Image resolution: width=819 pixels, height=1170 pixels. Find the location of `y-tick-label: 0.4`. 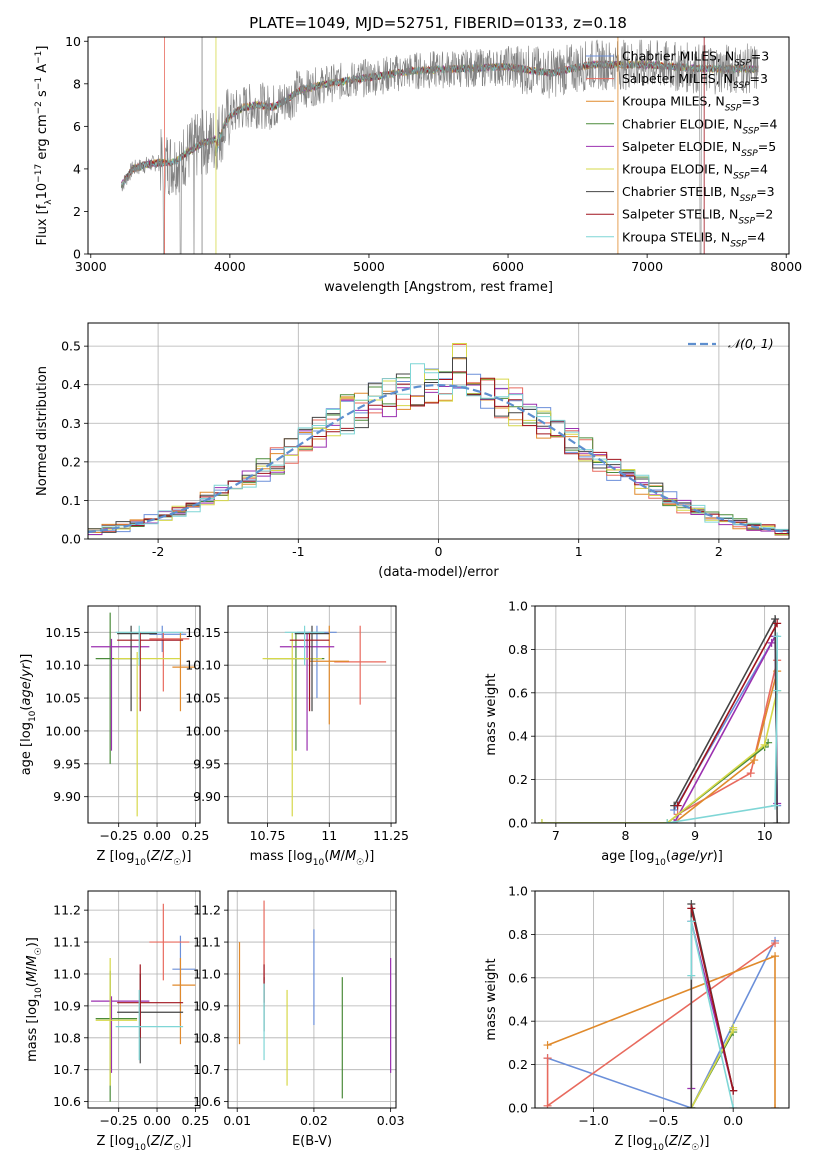

y-tick-label: 0.4 is located at coordinates (71, 384).